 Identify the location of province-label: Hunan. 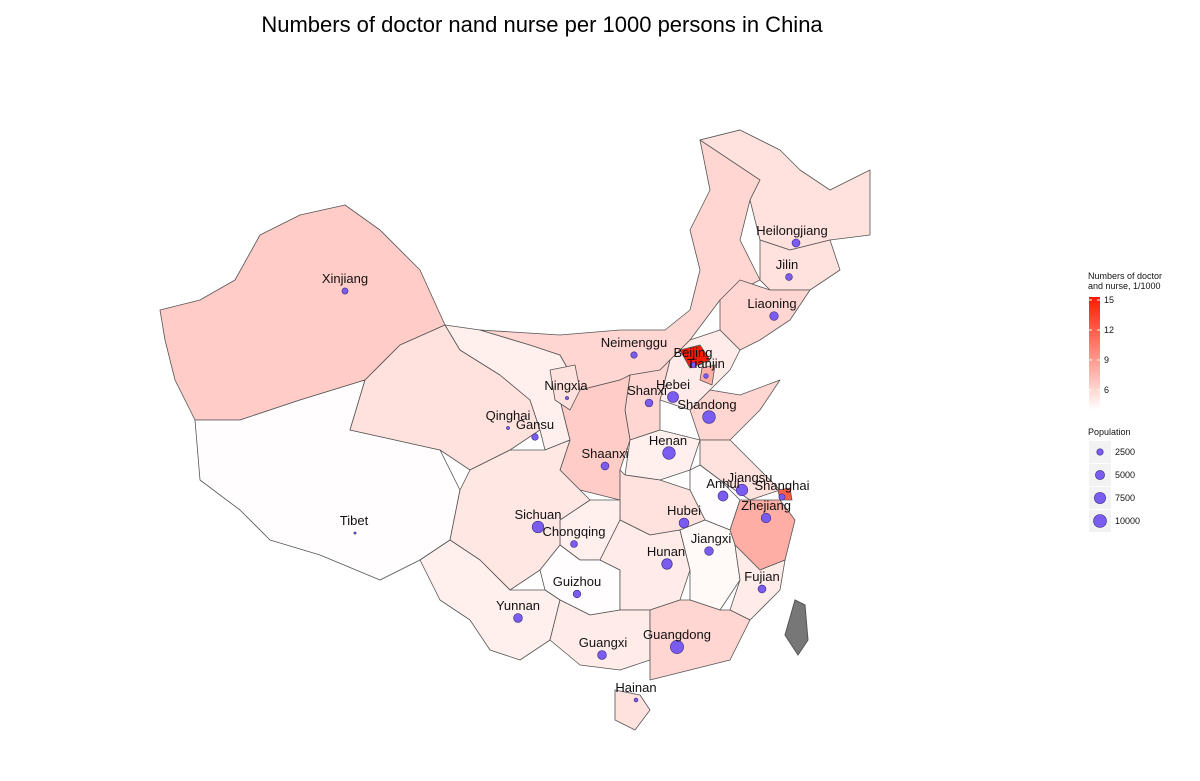
(666, 551).